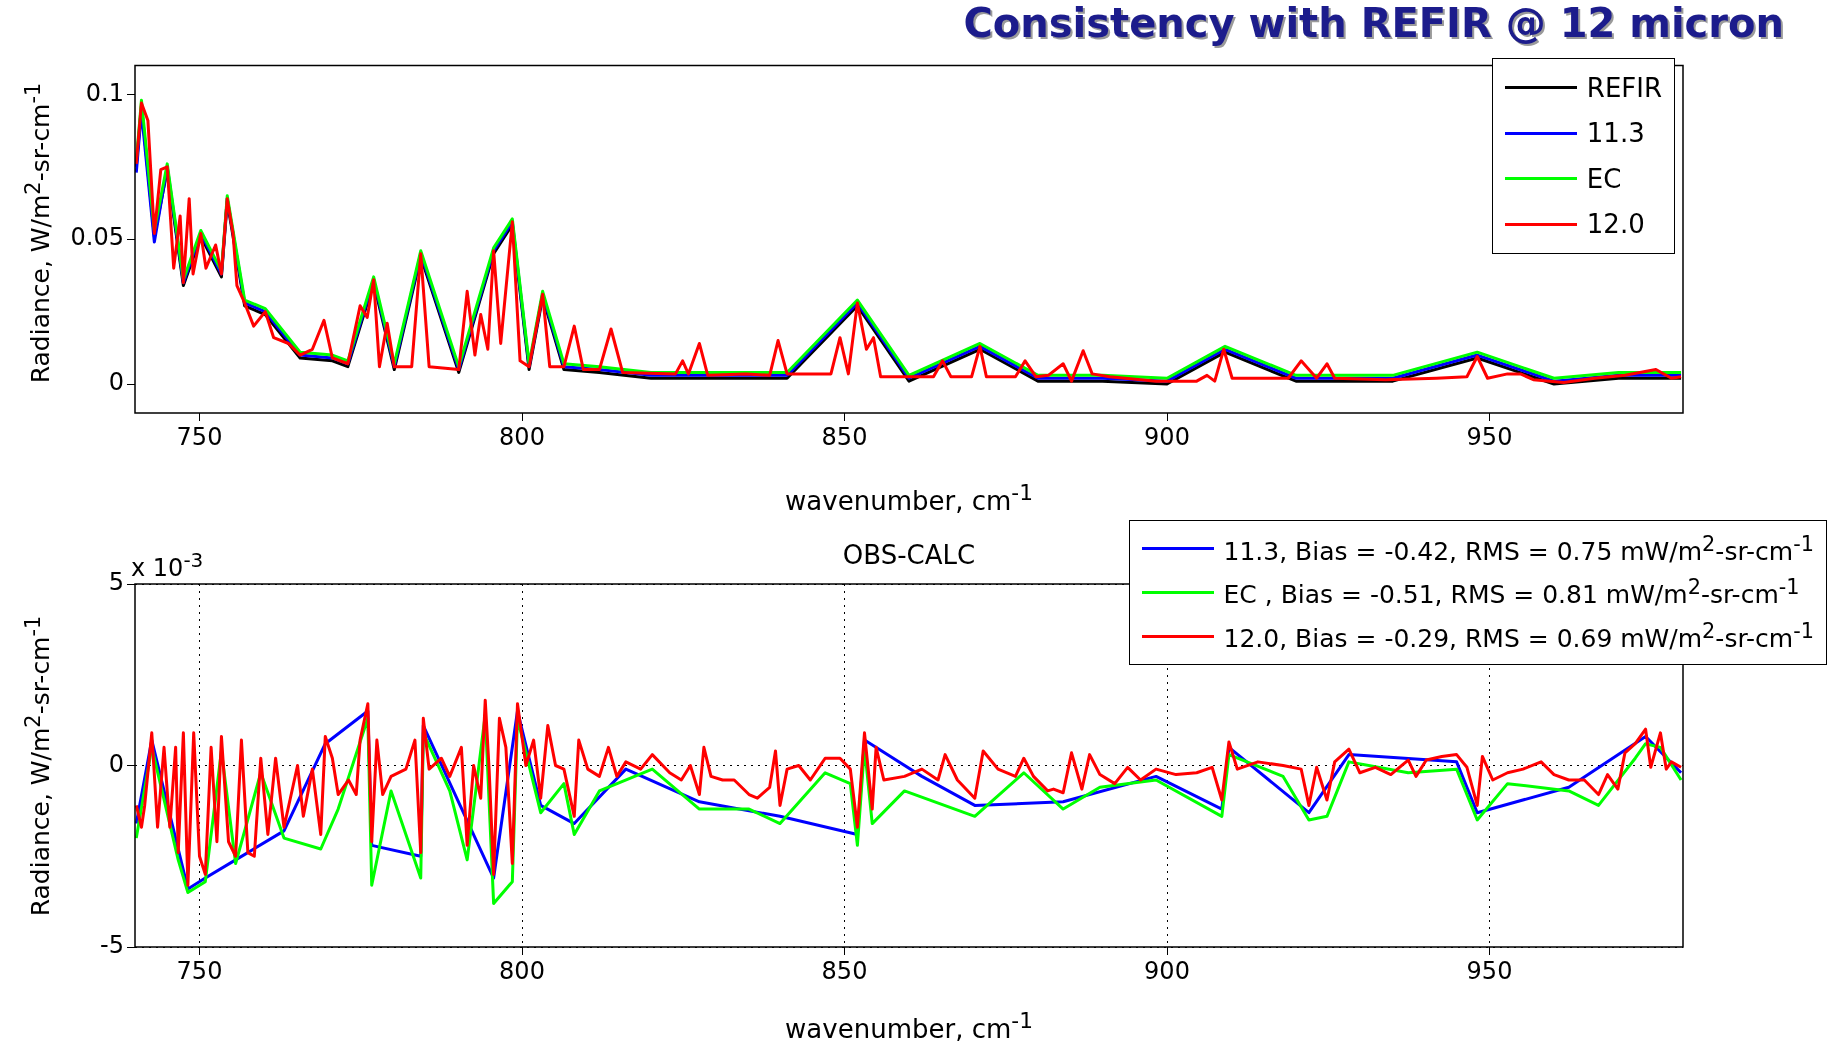 This screenshot has height=1049, width=1840. Describe the element at coordinates (116, 582) in the screenshot. I see `y-tick-label: 5` at that location.